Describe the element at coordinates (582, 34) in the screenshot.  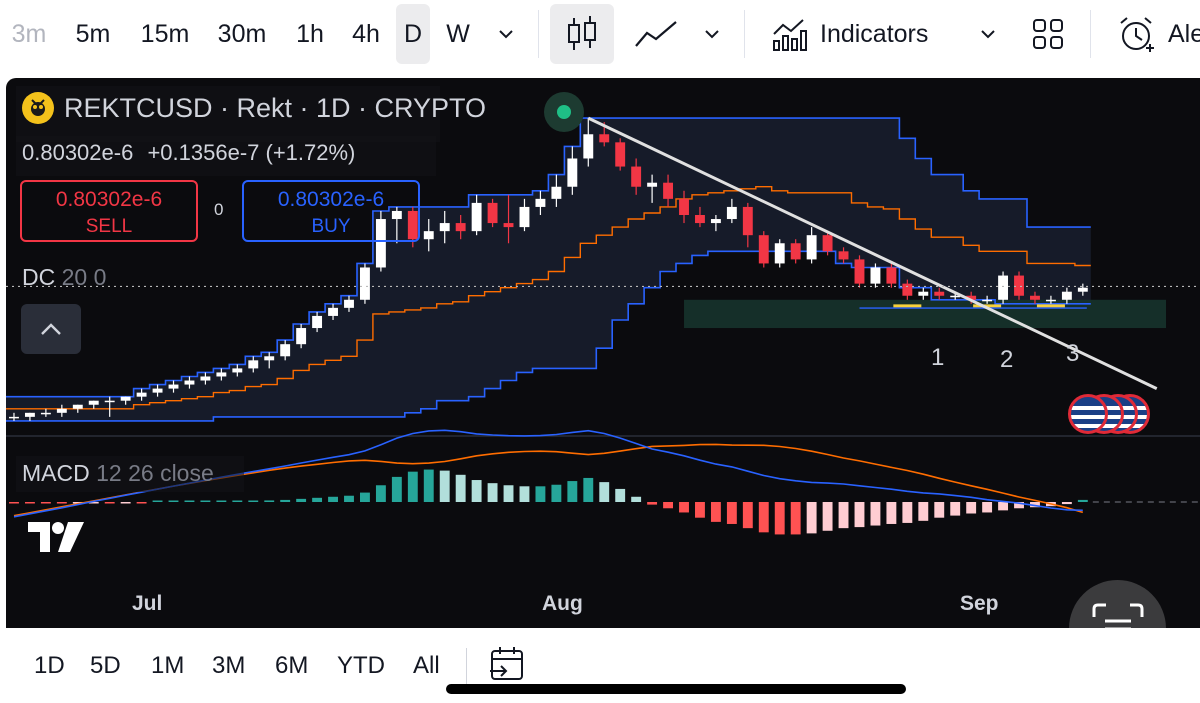
I see `candles-icon` at that location.